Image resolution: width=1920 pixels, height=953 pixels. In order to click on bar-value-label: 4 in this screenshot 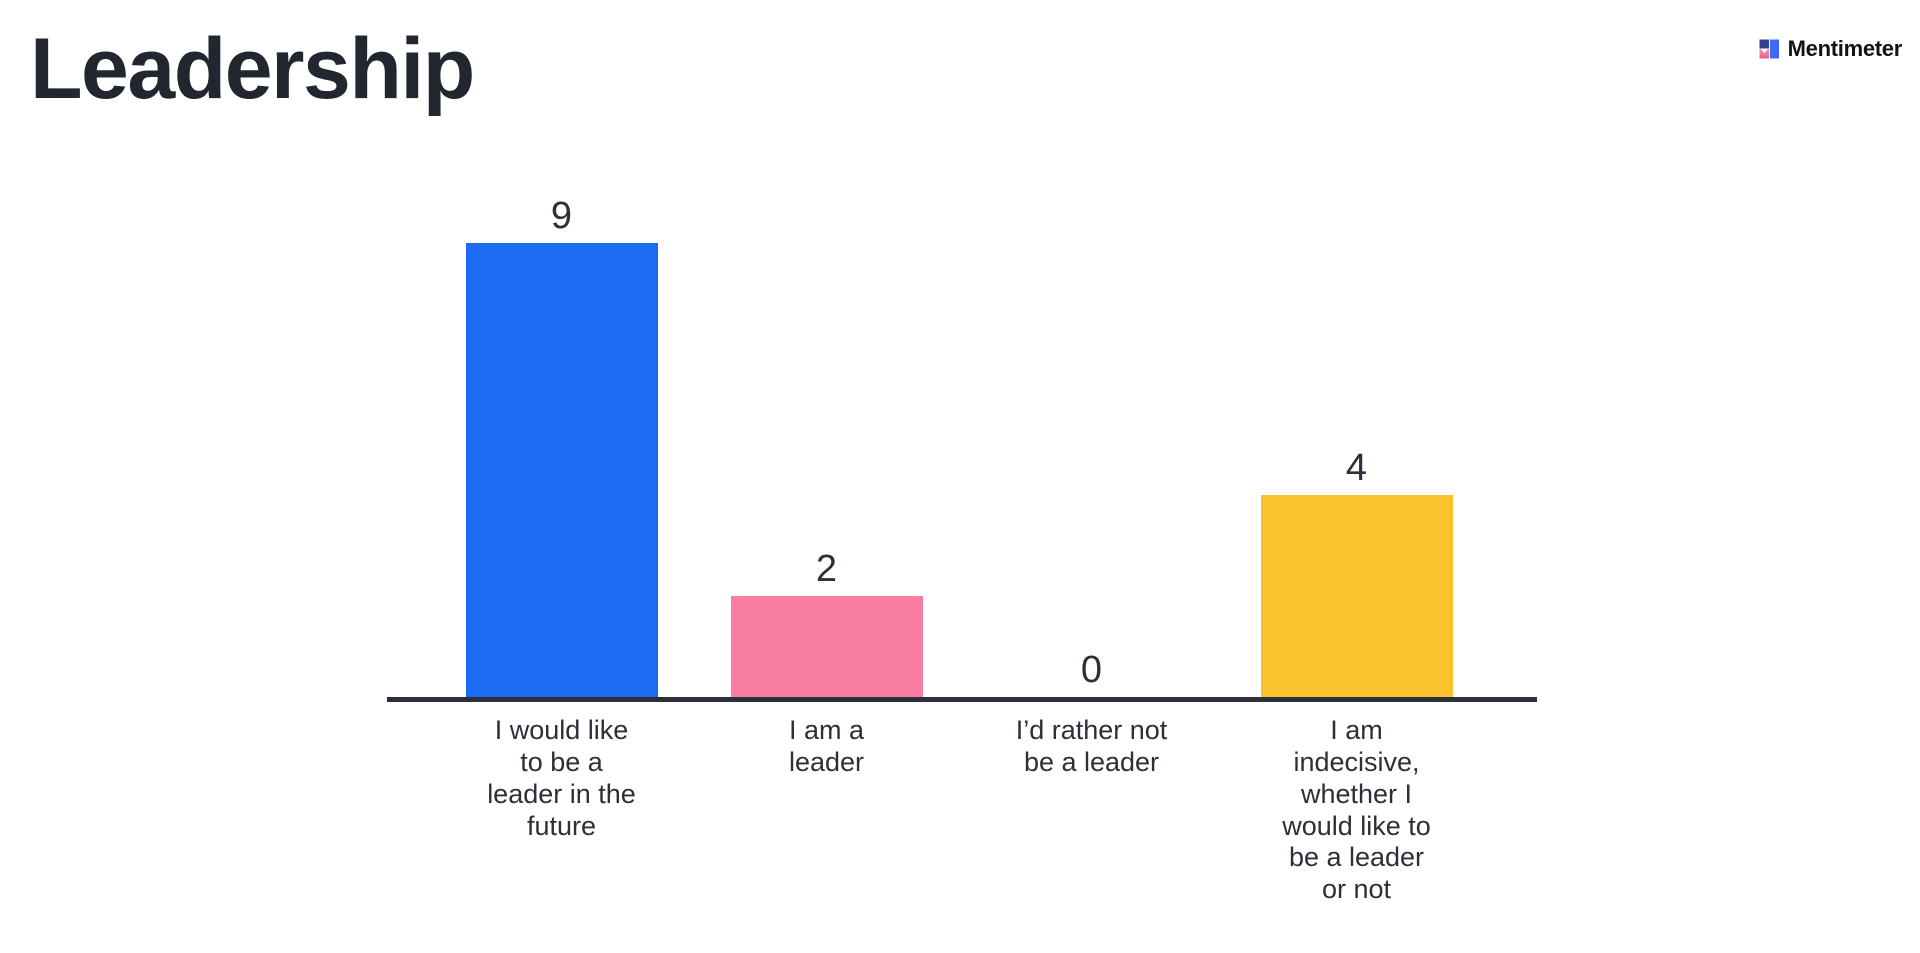, I will do `click(1356, 468)`.